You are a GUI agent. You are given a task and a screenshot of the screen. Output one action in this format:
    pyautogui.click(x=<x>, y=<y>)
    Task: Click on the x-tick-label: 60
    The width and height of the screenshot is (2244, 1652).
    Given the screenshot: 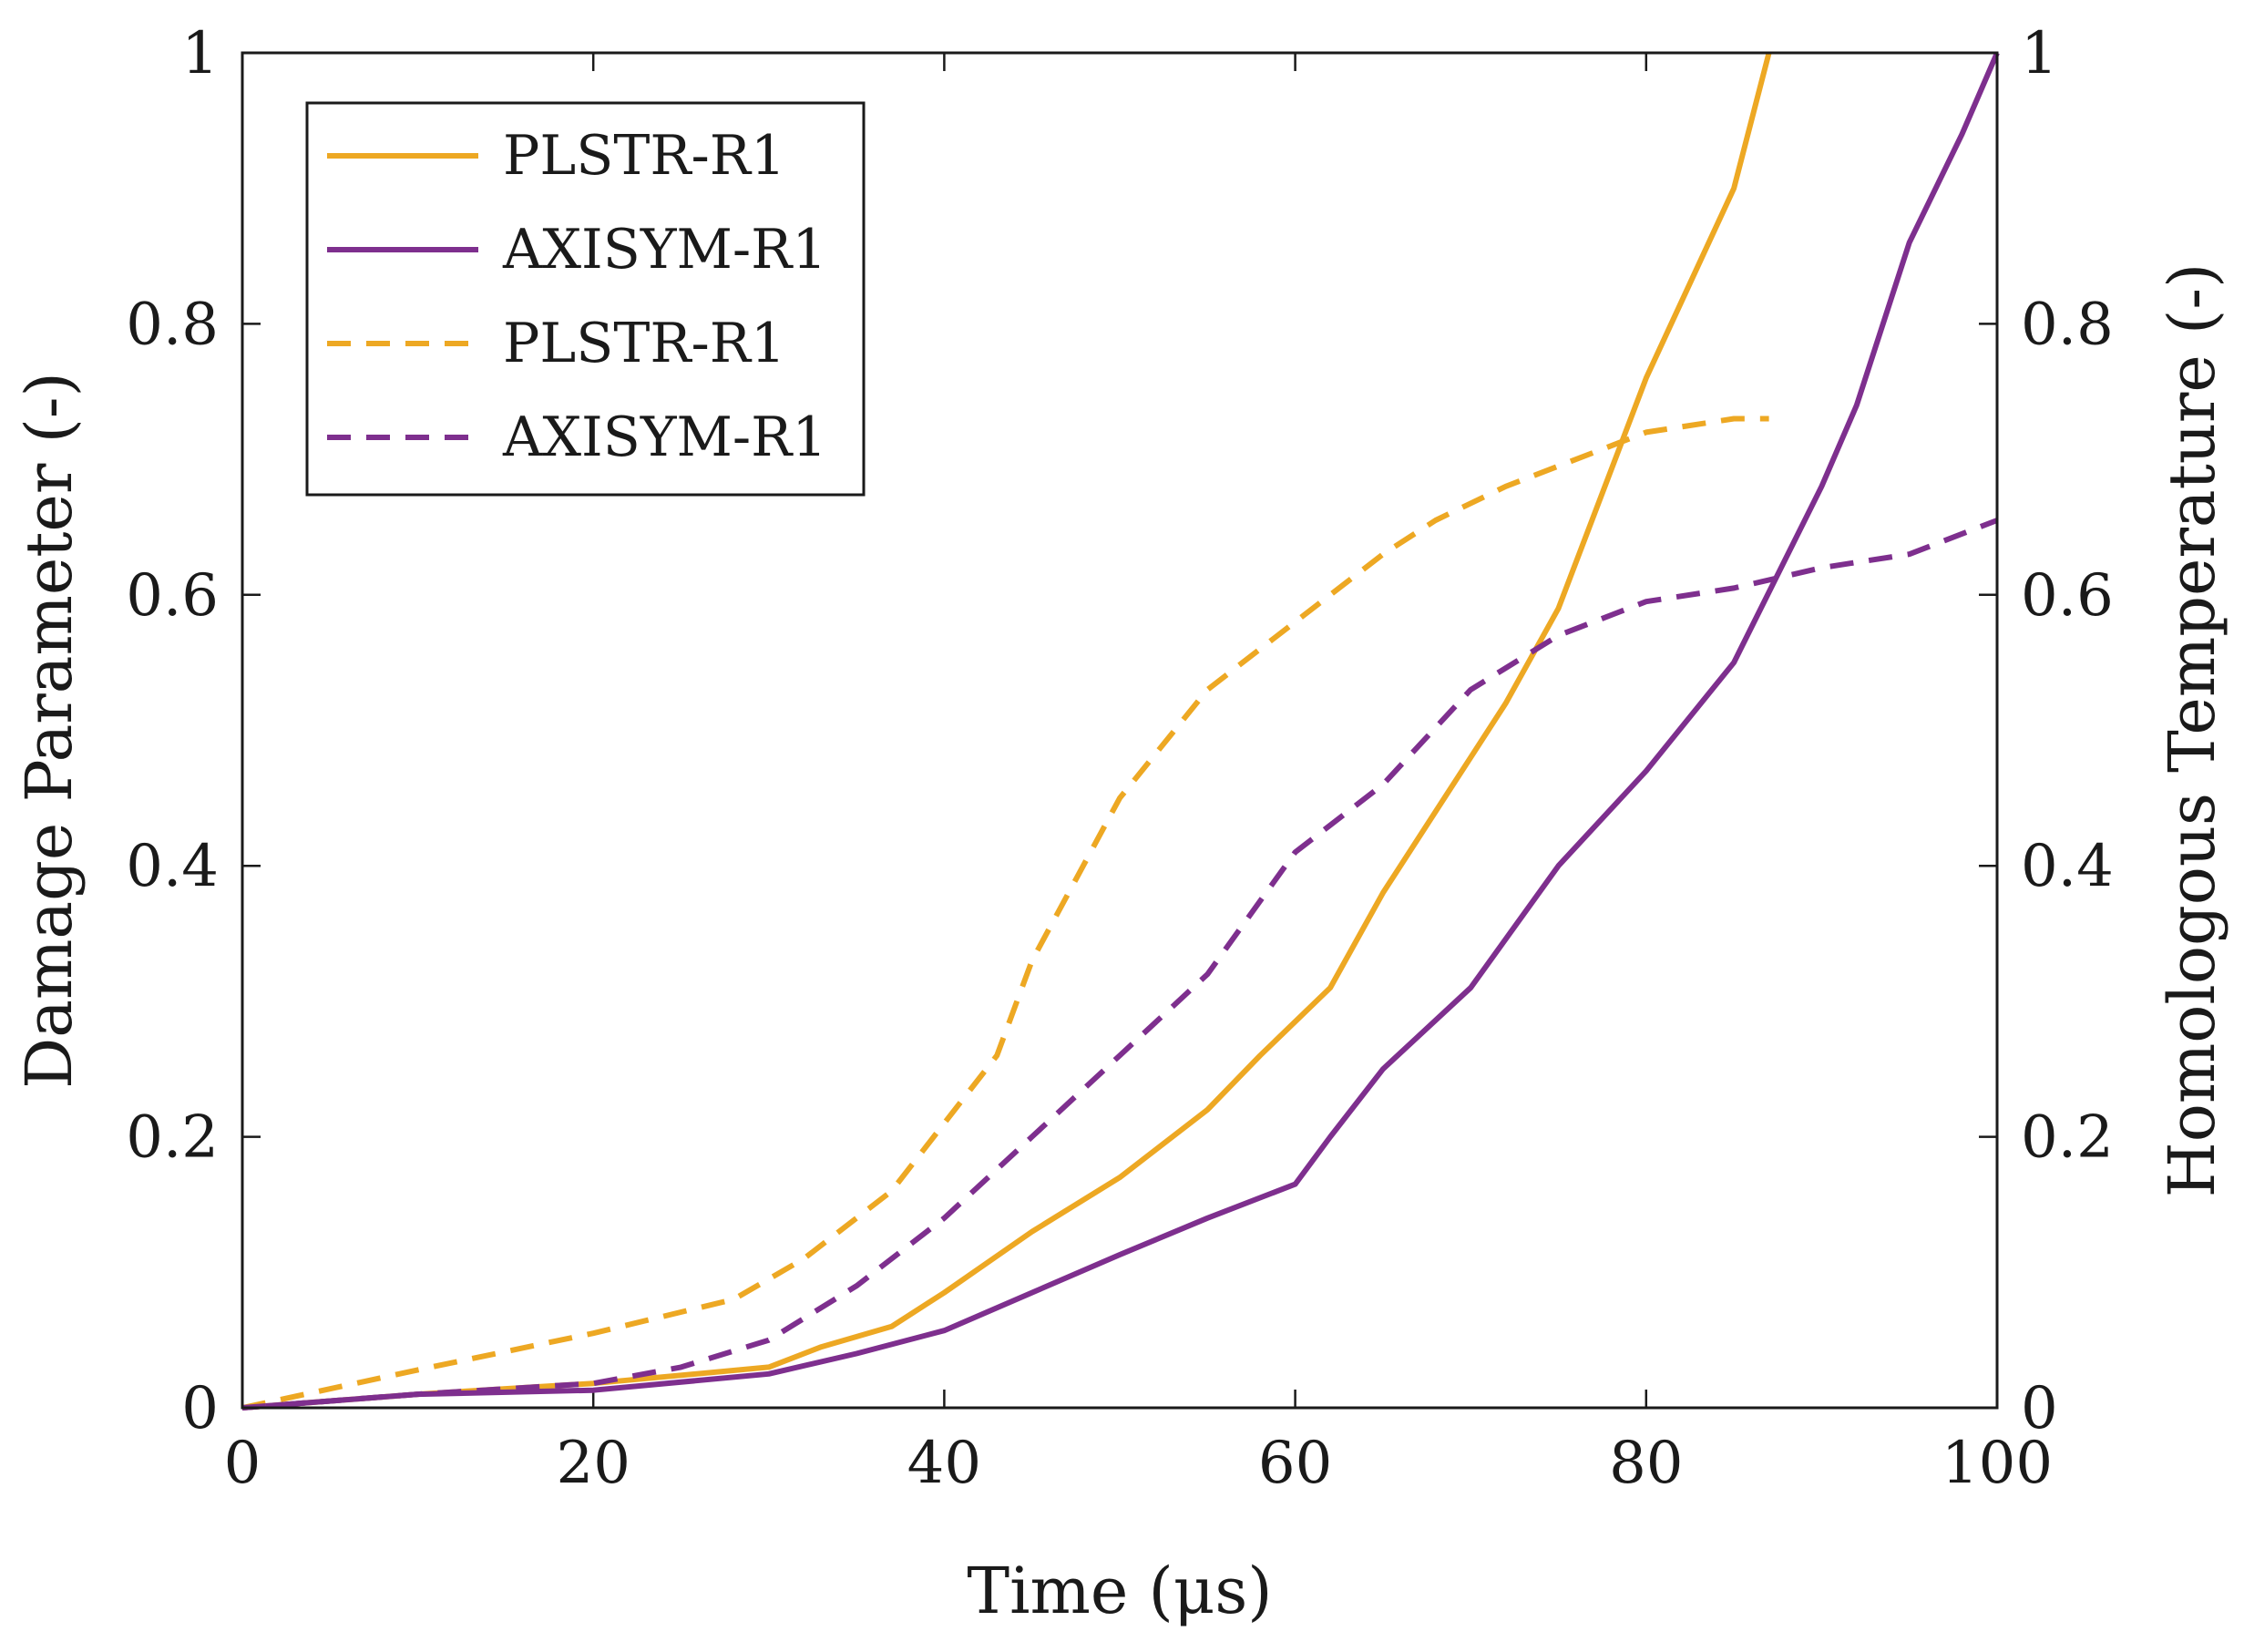 What is the action you would take?
    pyautogui.click(x=1295, y=1463)
    